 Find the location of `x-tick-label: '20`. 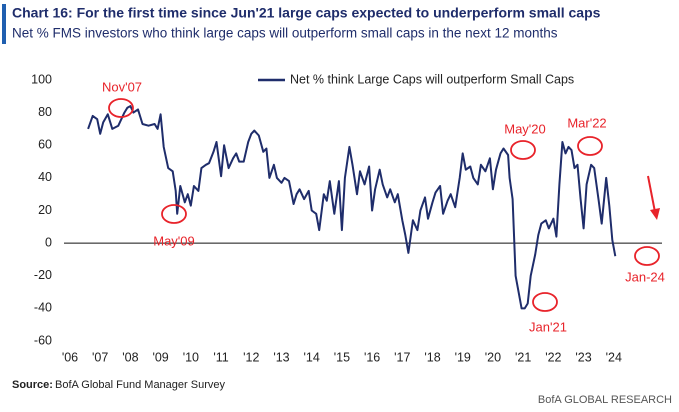

x-tick-label: '20 is located at coordinates (493, 357).